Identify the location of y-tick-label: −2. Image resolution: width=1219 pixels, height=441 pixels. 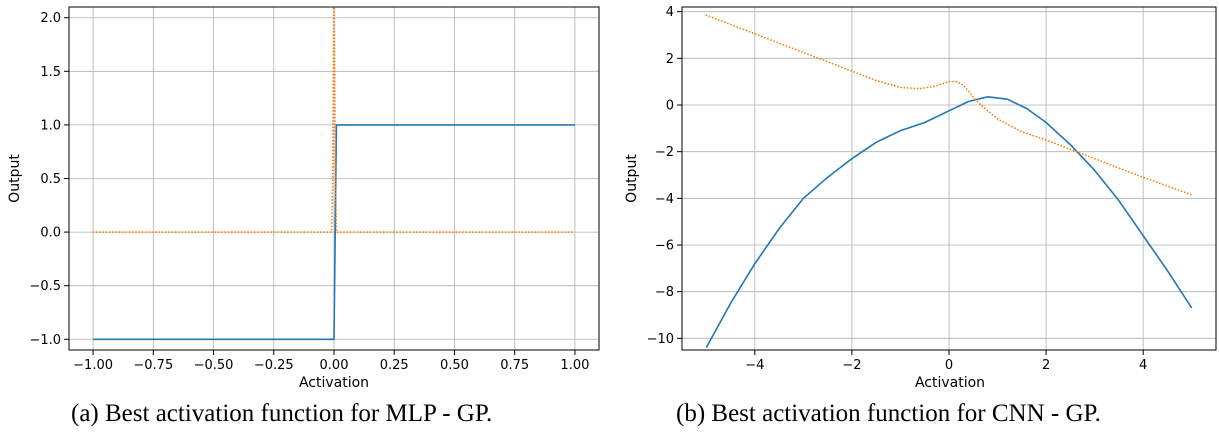
(664, 152).